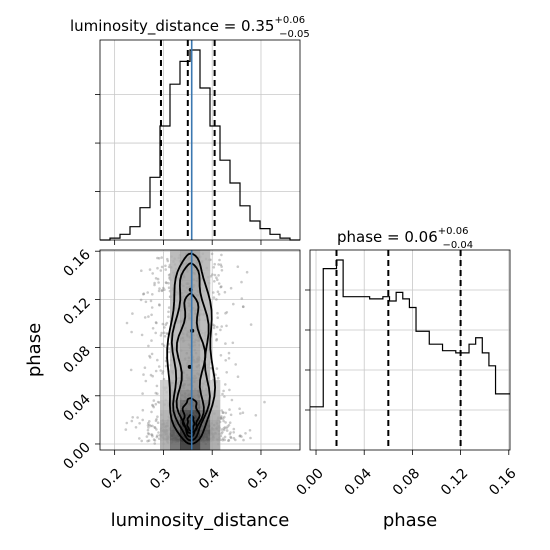  Describe the element at coordinates (34, 350) in the screenshot. I see `ylabel-phase: phase` at that location.